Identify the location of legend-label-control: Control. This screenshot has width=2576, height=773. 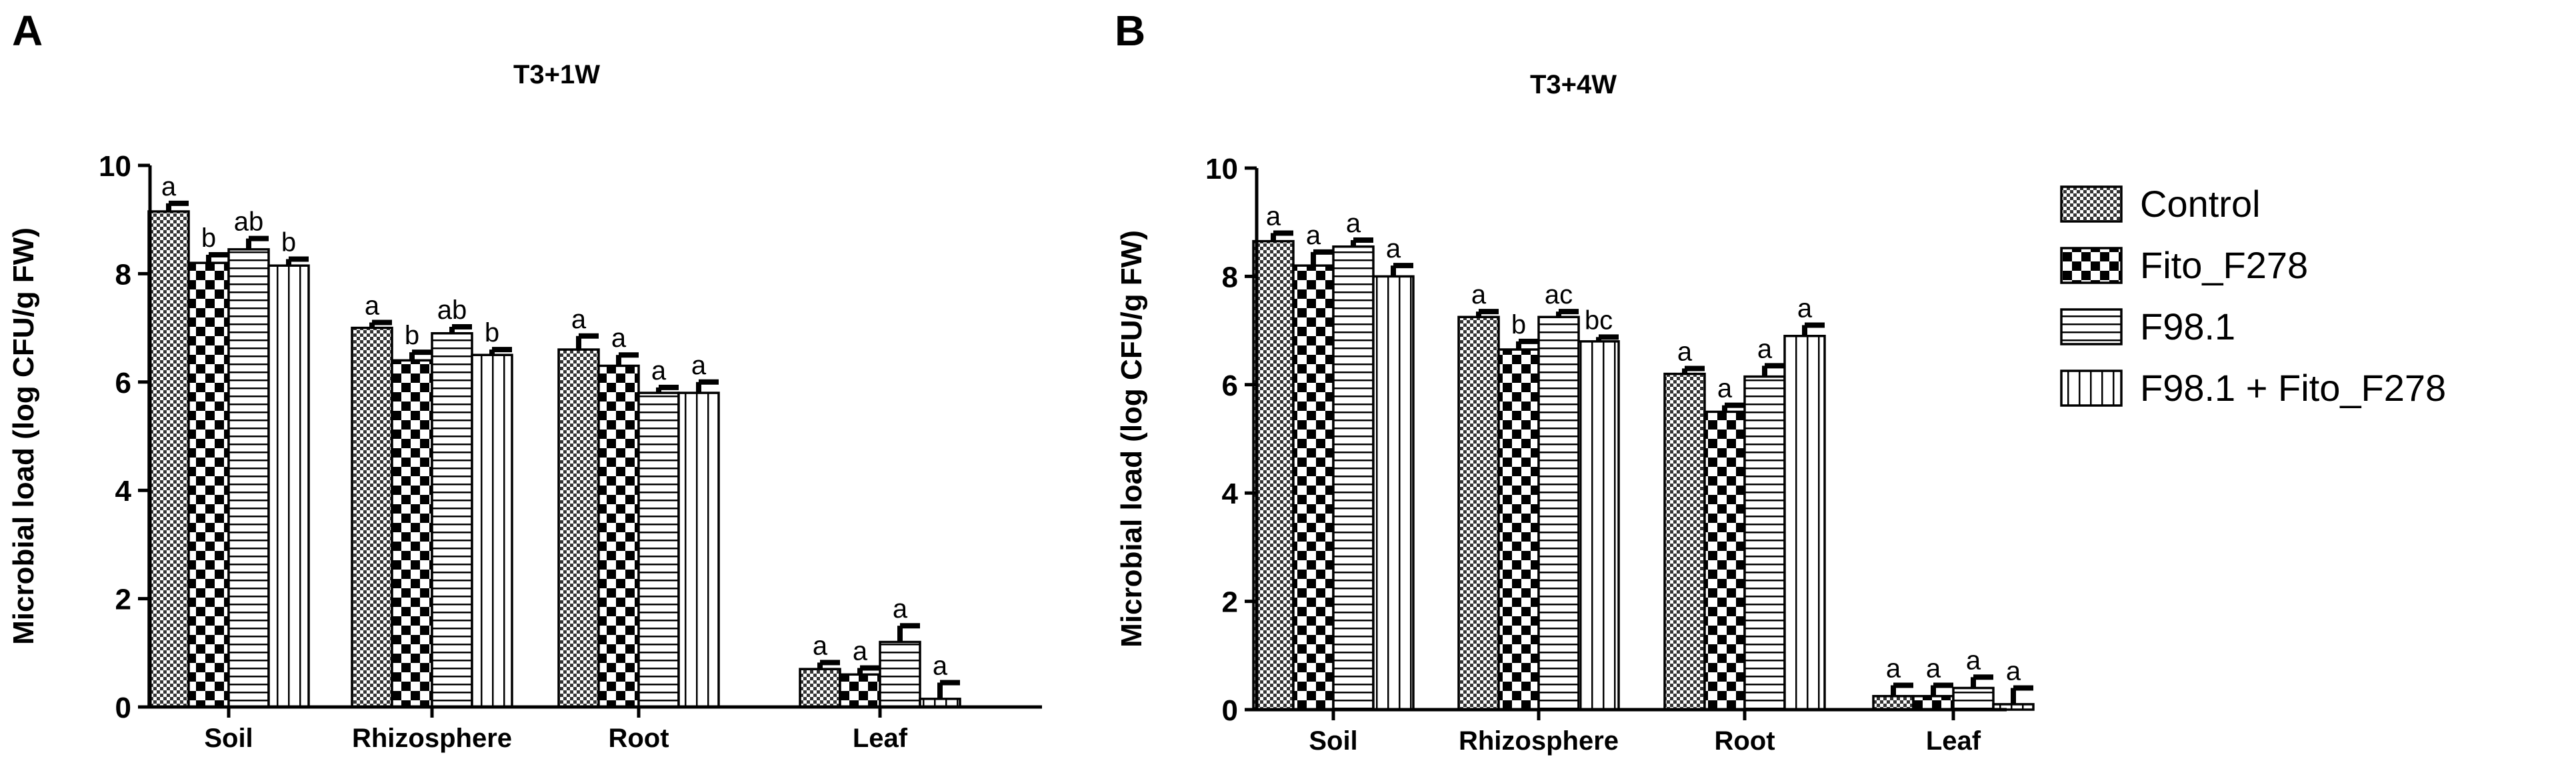
(2200, 204).